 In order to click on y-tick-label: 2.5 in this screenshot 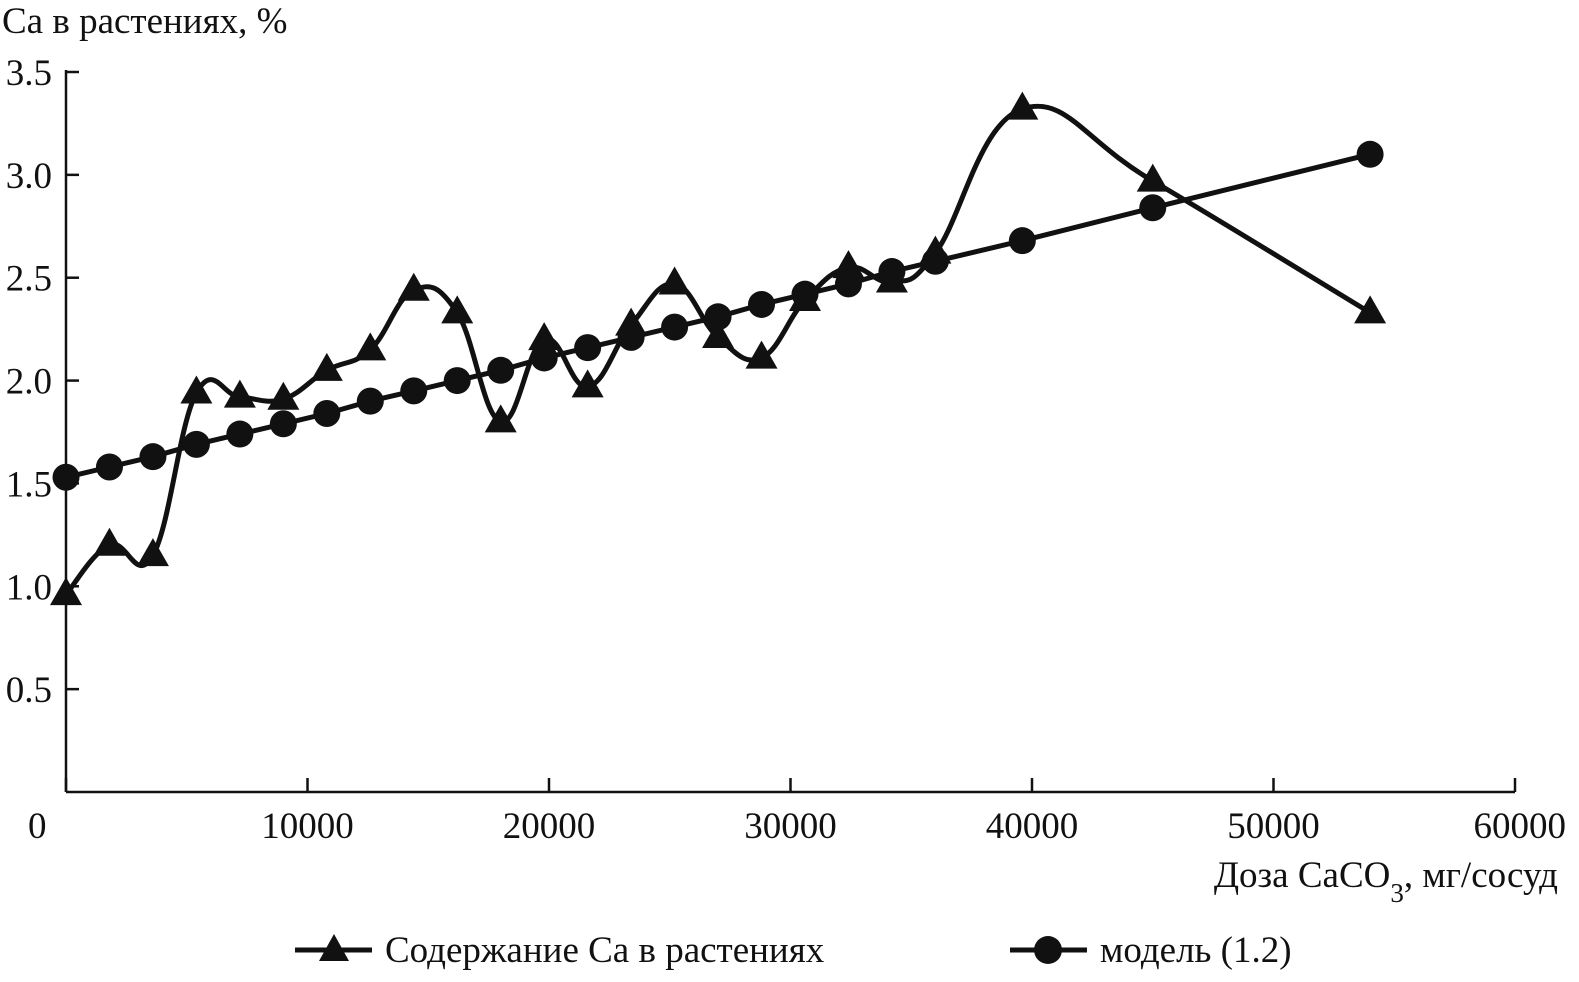, I will do `click(29, 279)`.